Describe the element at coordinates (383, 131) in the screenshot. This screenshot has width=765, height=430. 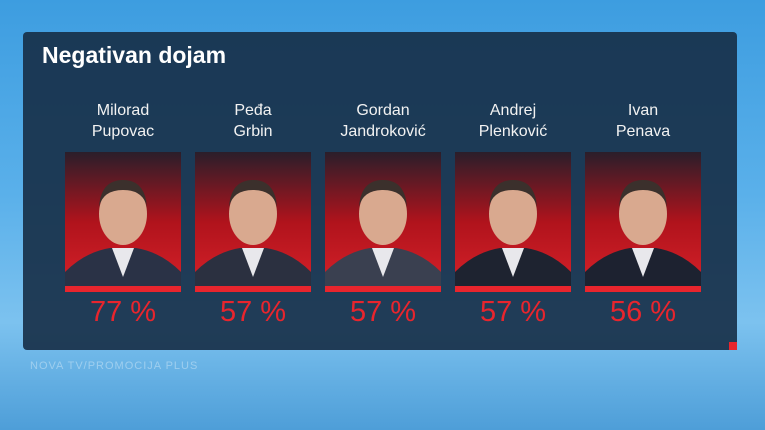
I see `last-name: Jandroković` at that location.